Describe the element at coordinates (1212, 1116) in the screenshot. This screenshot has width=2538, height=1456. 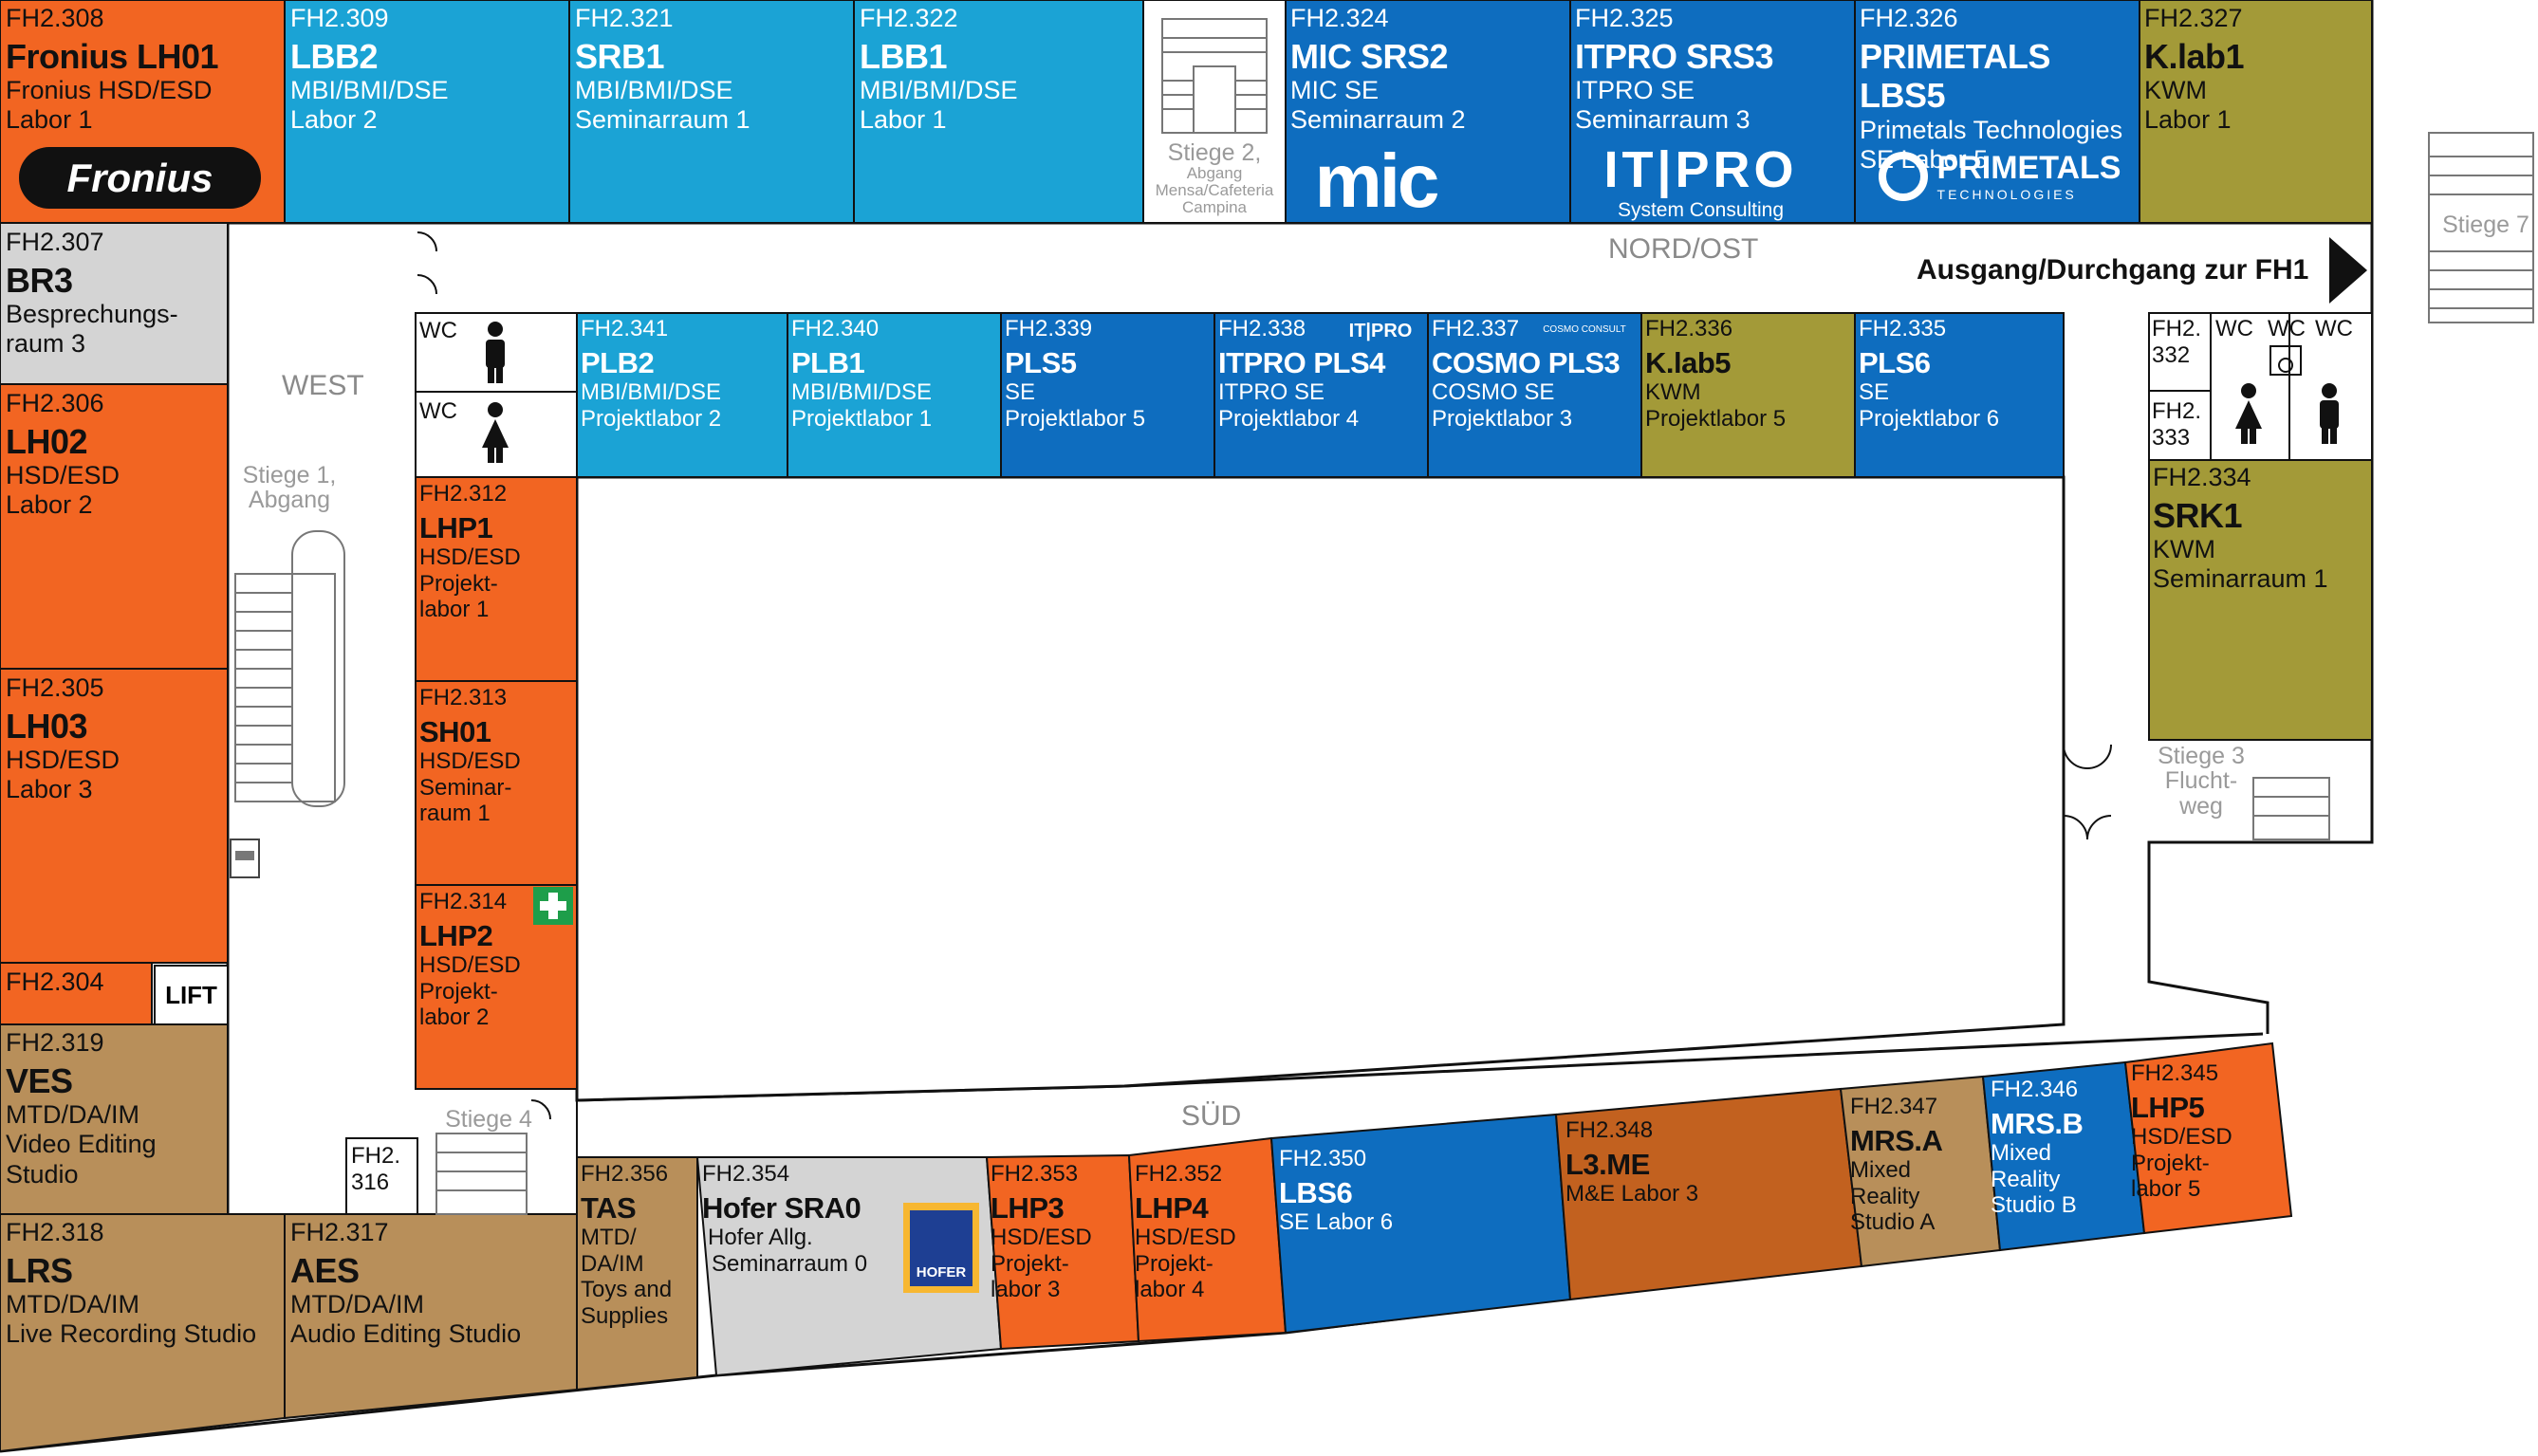
I see `area-label-sued: SÜD` at that location.